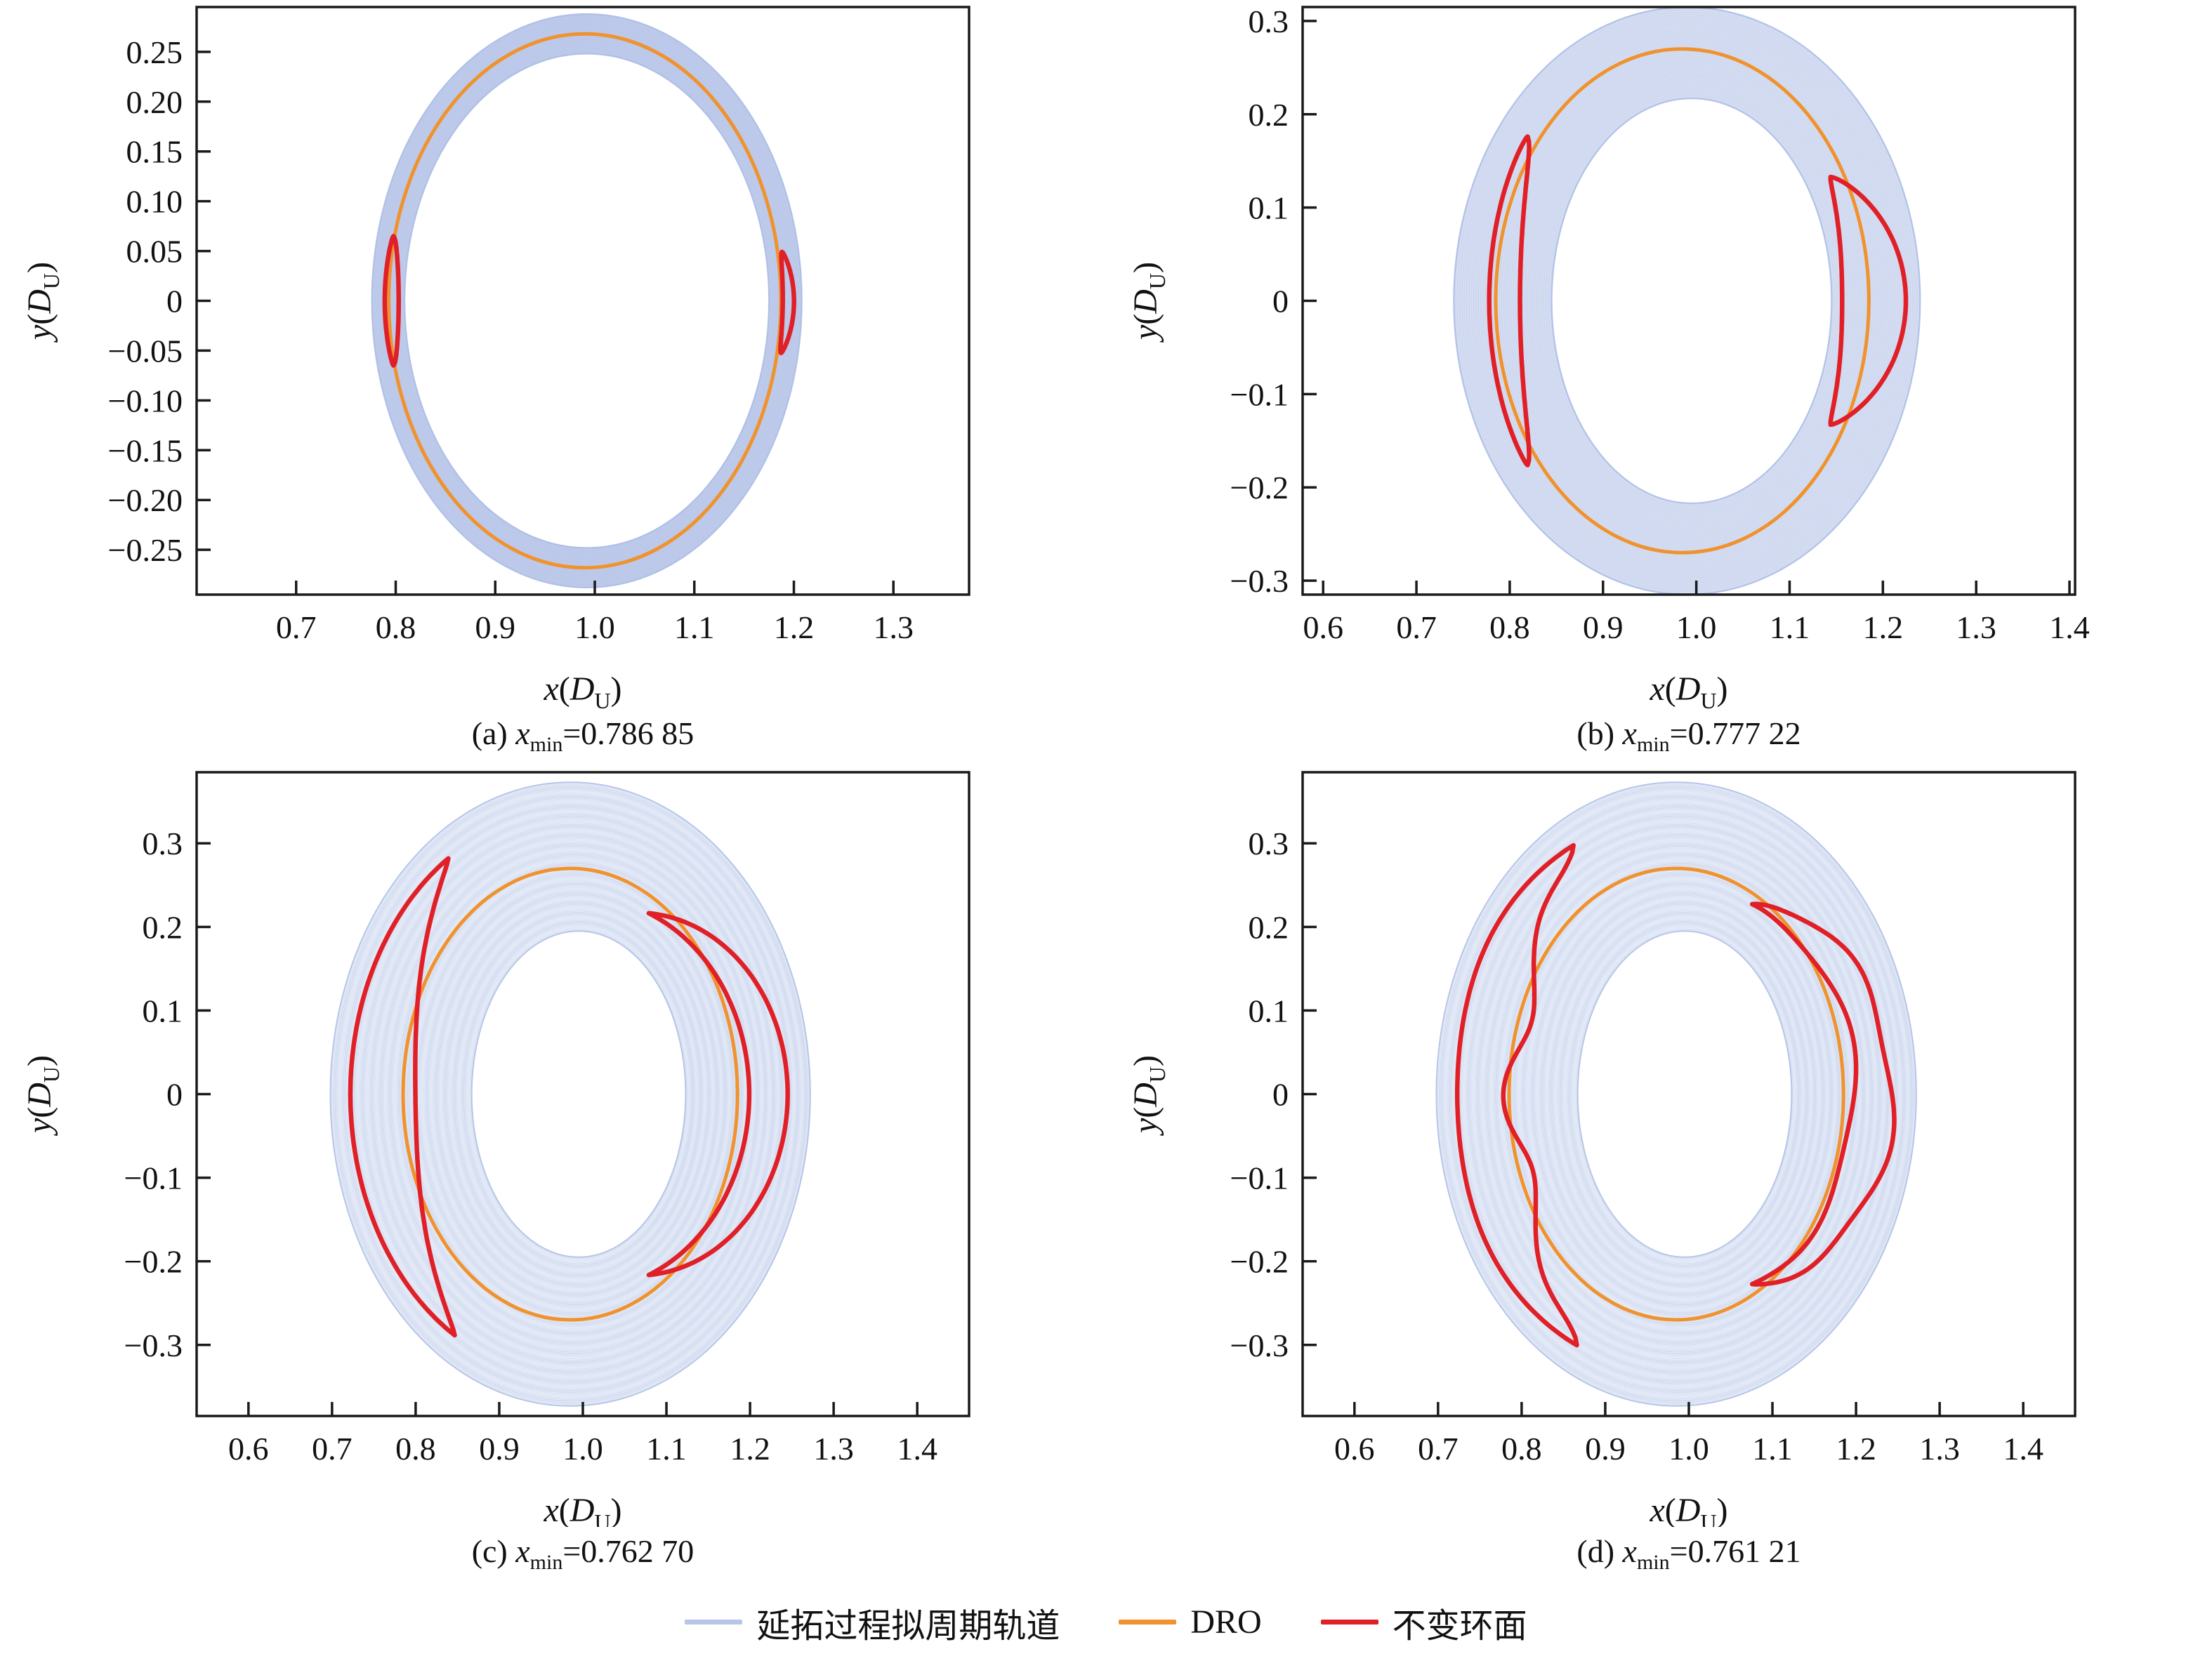 This screenshot has width=2212, height=1661. What do you see at coordinates (1790, 627) in the screenshot?
I see `x-tick-label: 1.1` at bounding box center [1790, 627].